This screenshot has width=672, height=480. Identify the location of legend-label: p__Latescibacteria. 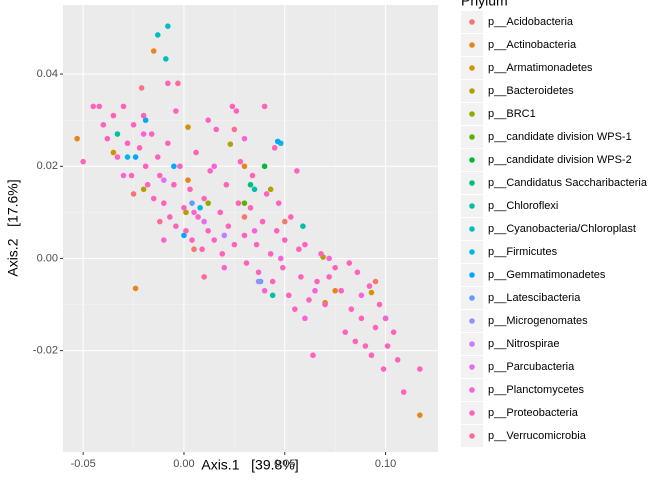
(534, 298).